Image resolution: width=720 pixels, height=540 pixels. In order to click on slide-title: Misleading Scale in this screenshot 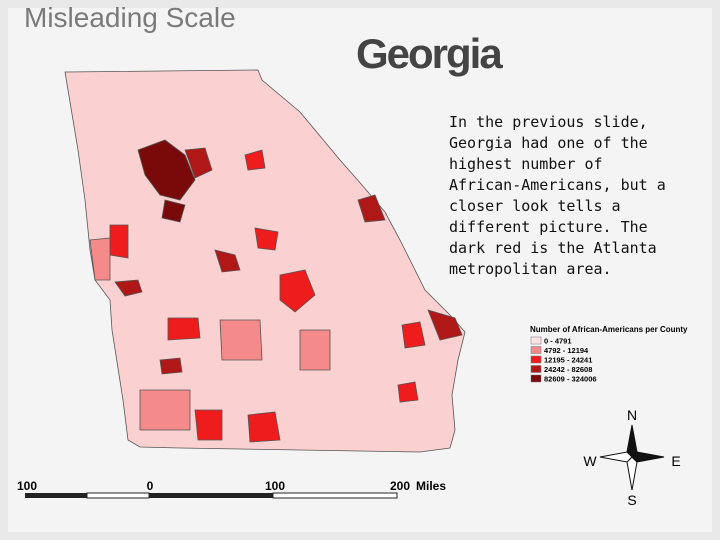, I will do `click(130, 17)`.